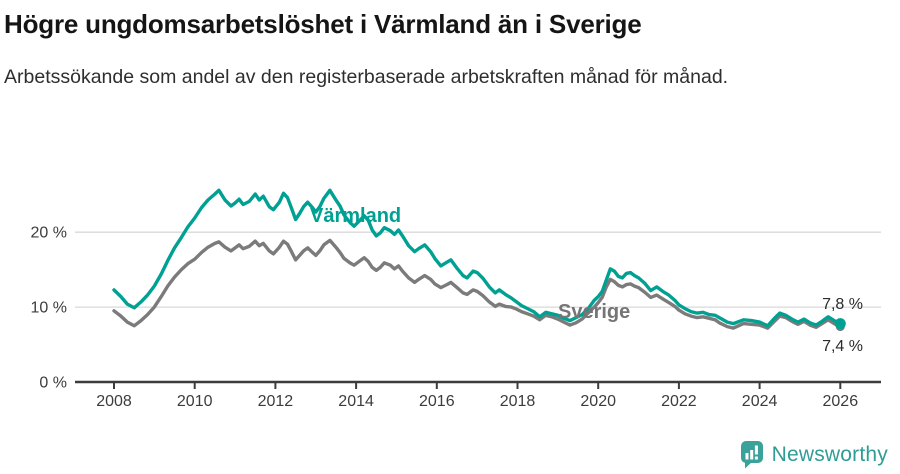  What do you see at coordinates (356, 401) in the screenshot?
I see `x-axis-tick-label: 2014` at bounding box center [356, 401].